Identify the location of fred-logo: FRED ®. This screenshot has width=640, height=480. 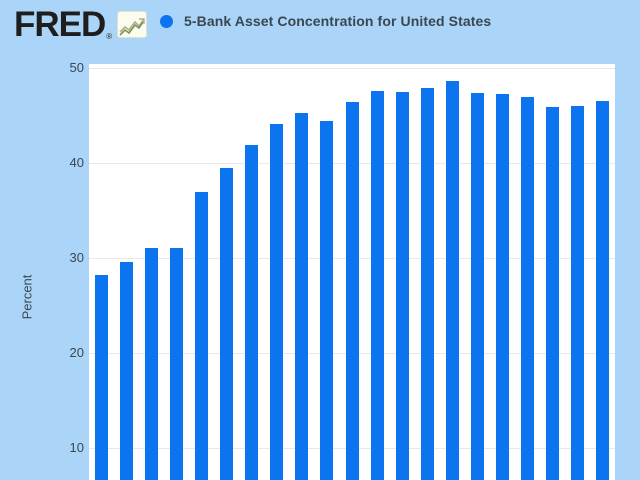
(81, 25).